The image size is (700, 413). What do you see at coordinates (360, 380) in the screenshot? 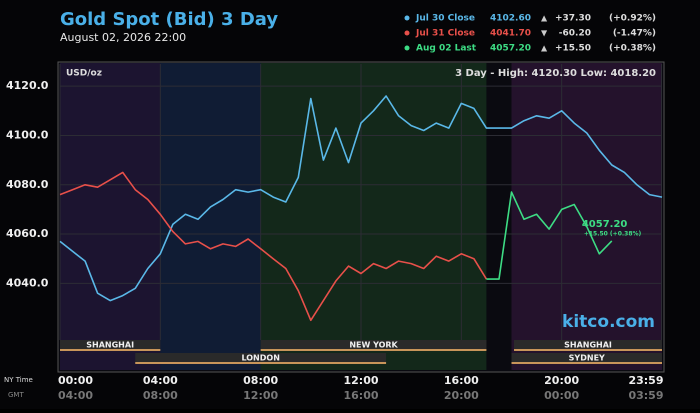
I see `x-tick-label: 12:00` at bounding box center [360, 380].